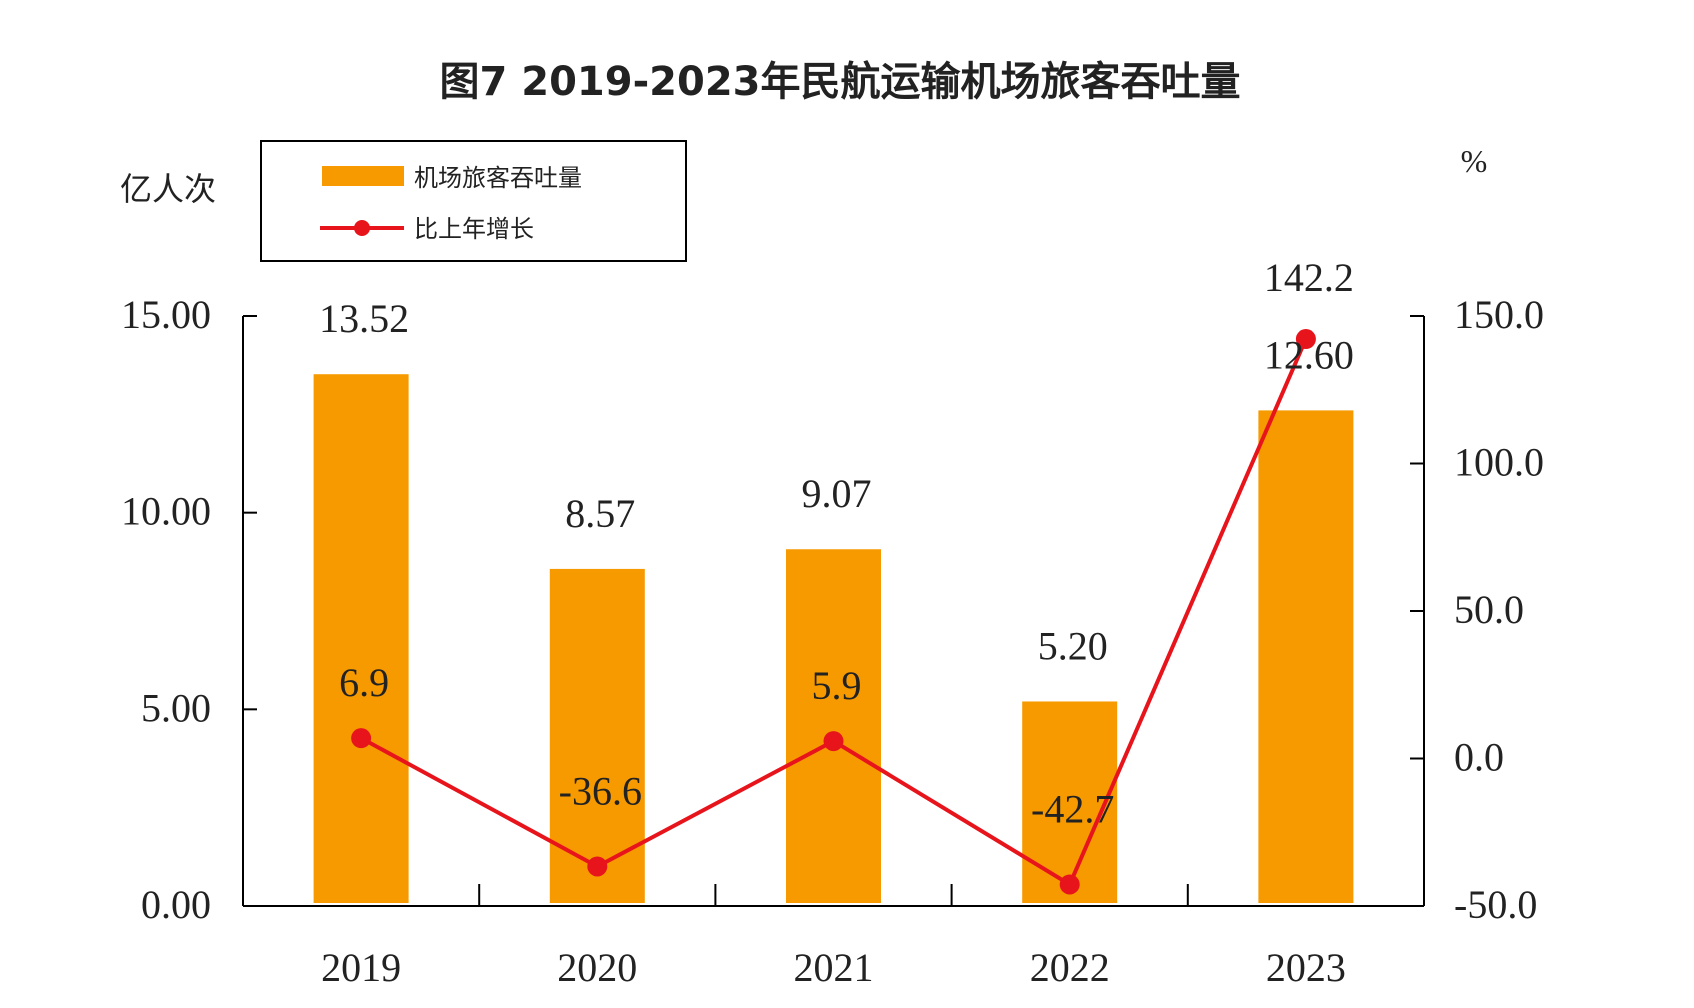 The width and height of the screenshot is (1694, 1008). Describe the element at coordinates (1474, 161) in the screenshot. I see `right-axis-unit: %` at that location.